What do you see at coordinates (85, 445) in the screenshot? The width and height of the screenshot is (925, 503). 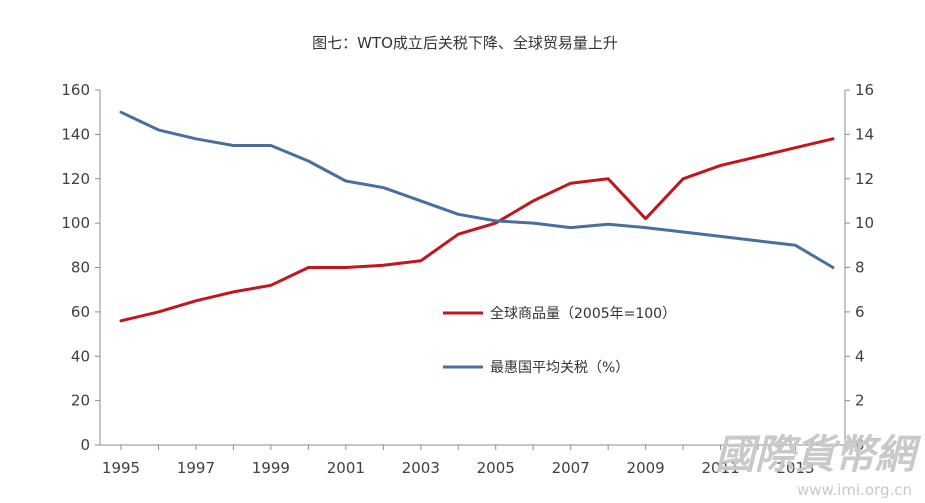 I see `y-left-tick-label: 0` at bounding box center [85, 445].